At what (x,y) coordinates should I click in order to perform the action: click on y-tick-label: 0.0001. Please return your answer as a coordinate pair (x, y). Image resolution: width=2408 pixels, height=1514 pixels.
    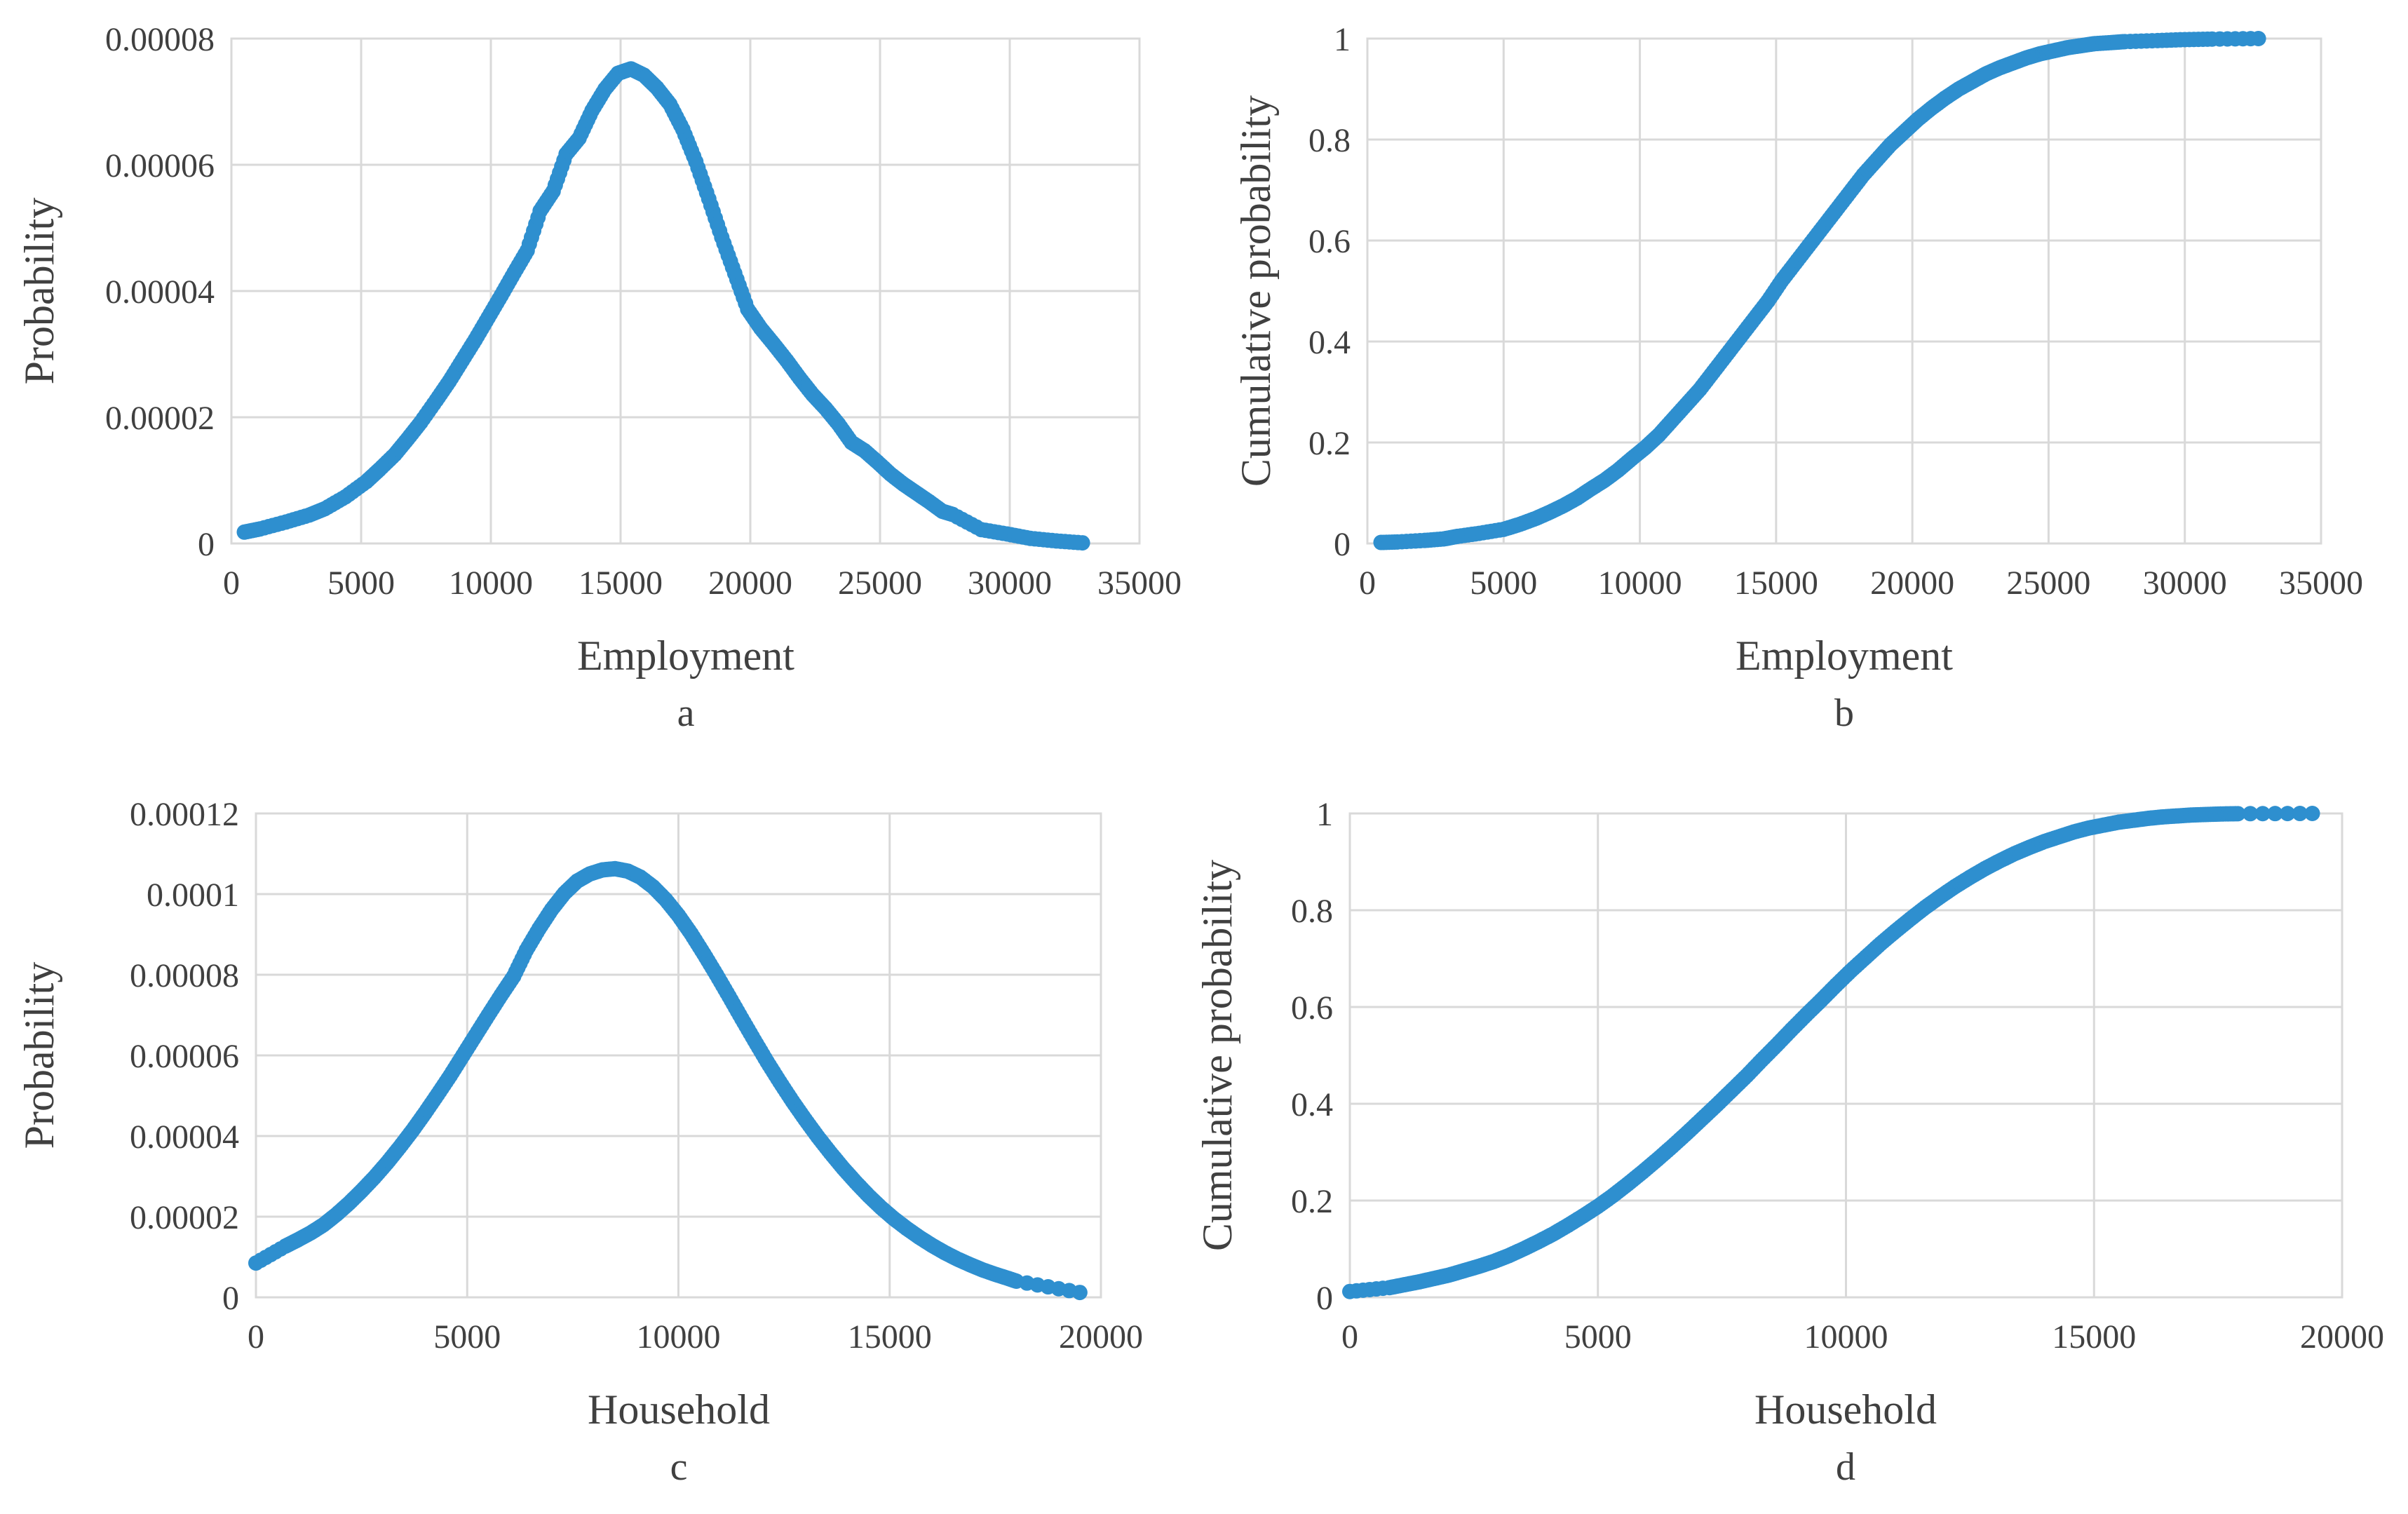
    Looking at the image, I should click on (193, 895).